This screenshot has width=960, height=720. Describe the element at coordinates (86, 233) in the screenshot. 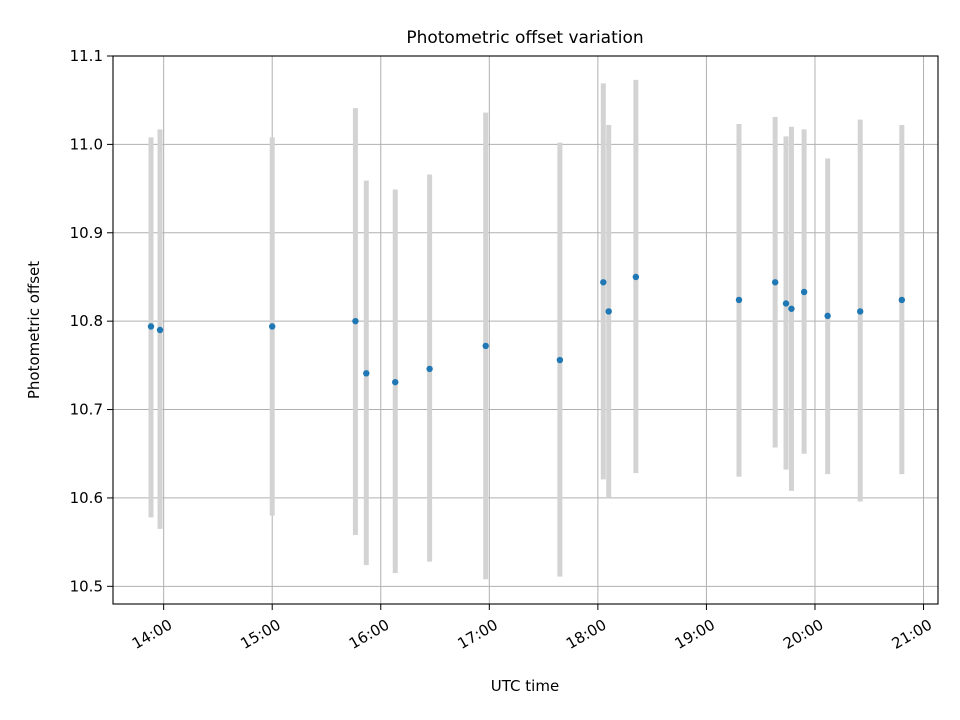

I see `y-tick-label: 10.9` at that location.